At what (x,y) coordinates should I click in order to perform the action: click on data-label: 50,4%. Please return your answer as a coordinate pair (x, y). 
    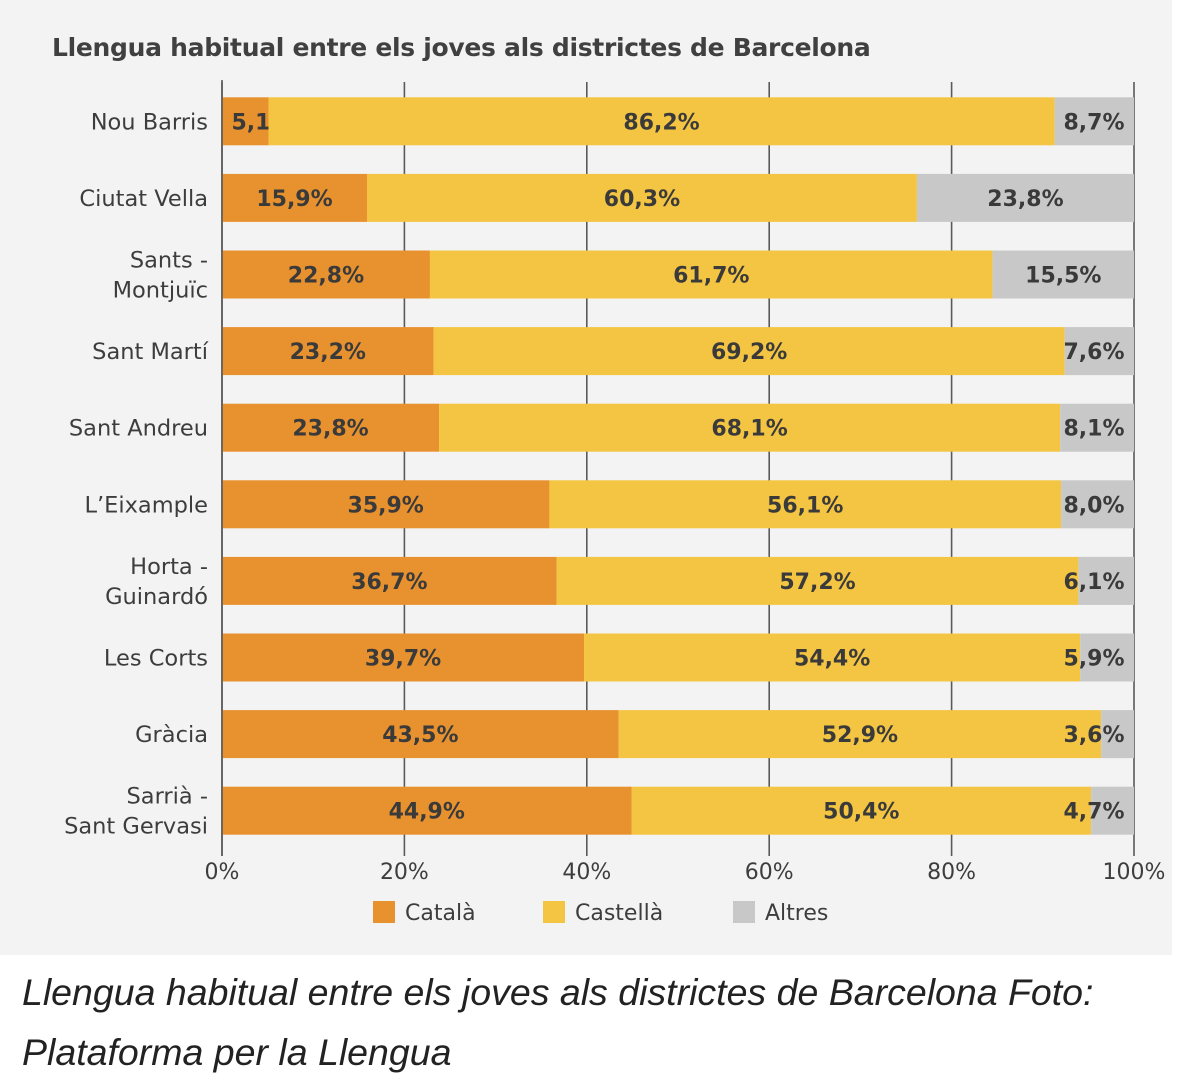
    Looking at the image, I should click on (861, 812).